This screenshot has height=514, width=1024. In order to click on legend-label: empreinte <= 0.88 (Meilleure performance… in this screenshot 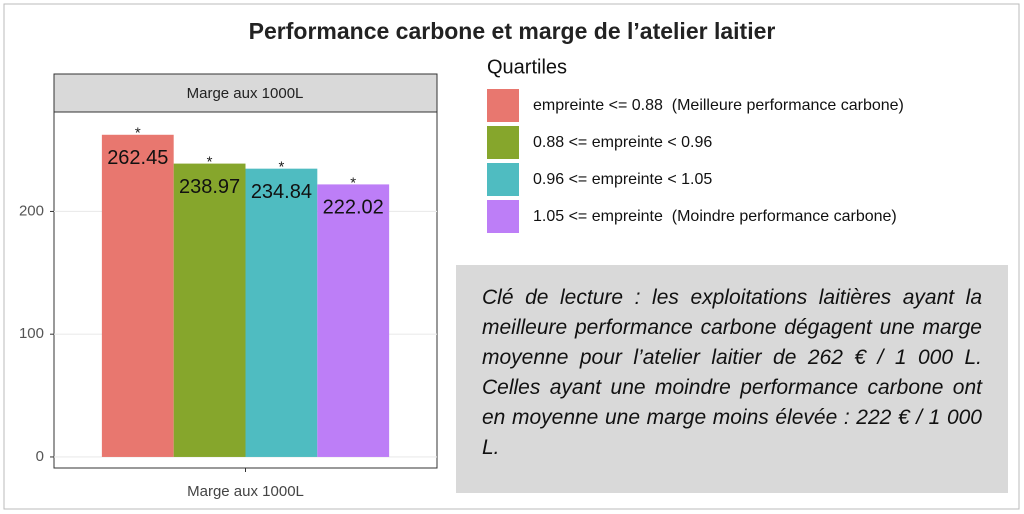, I will do `click(718, 105)`.